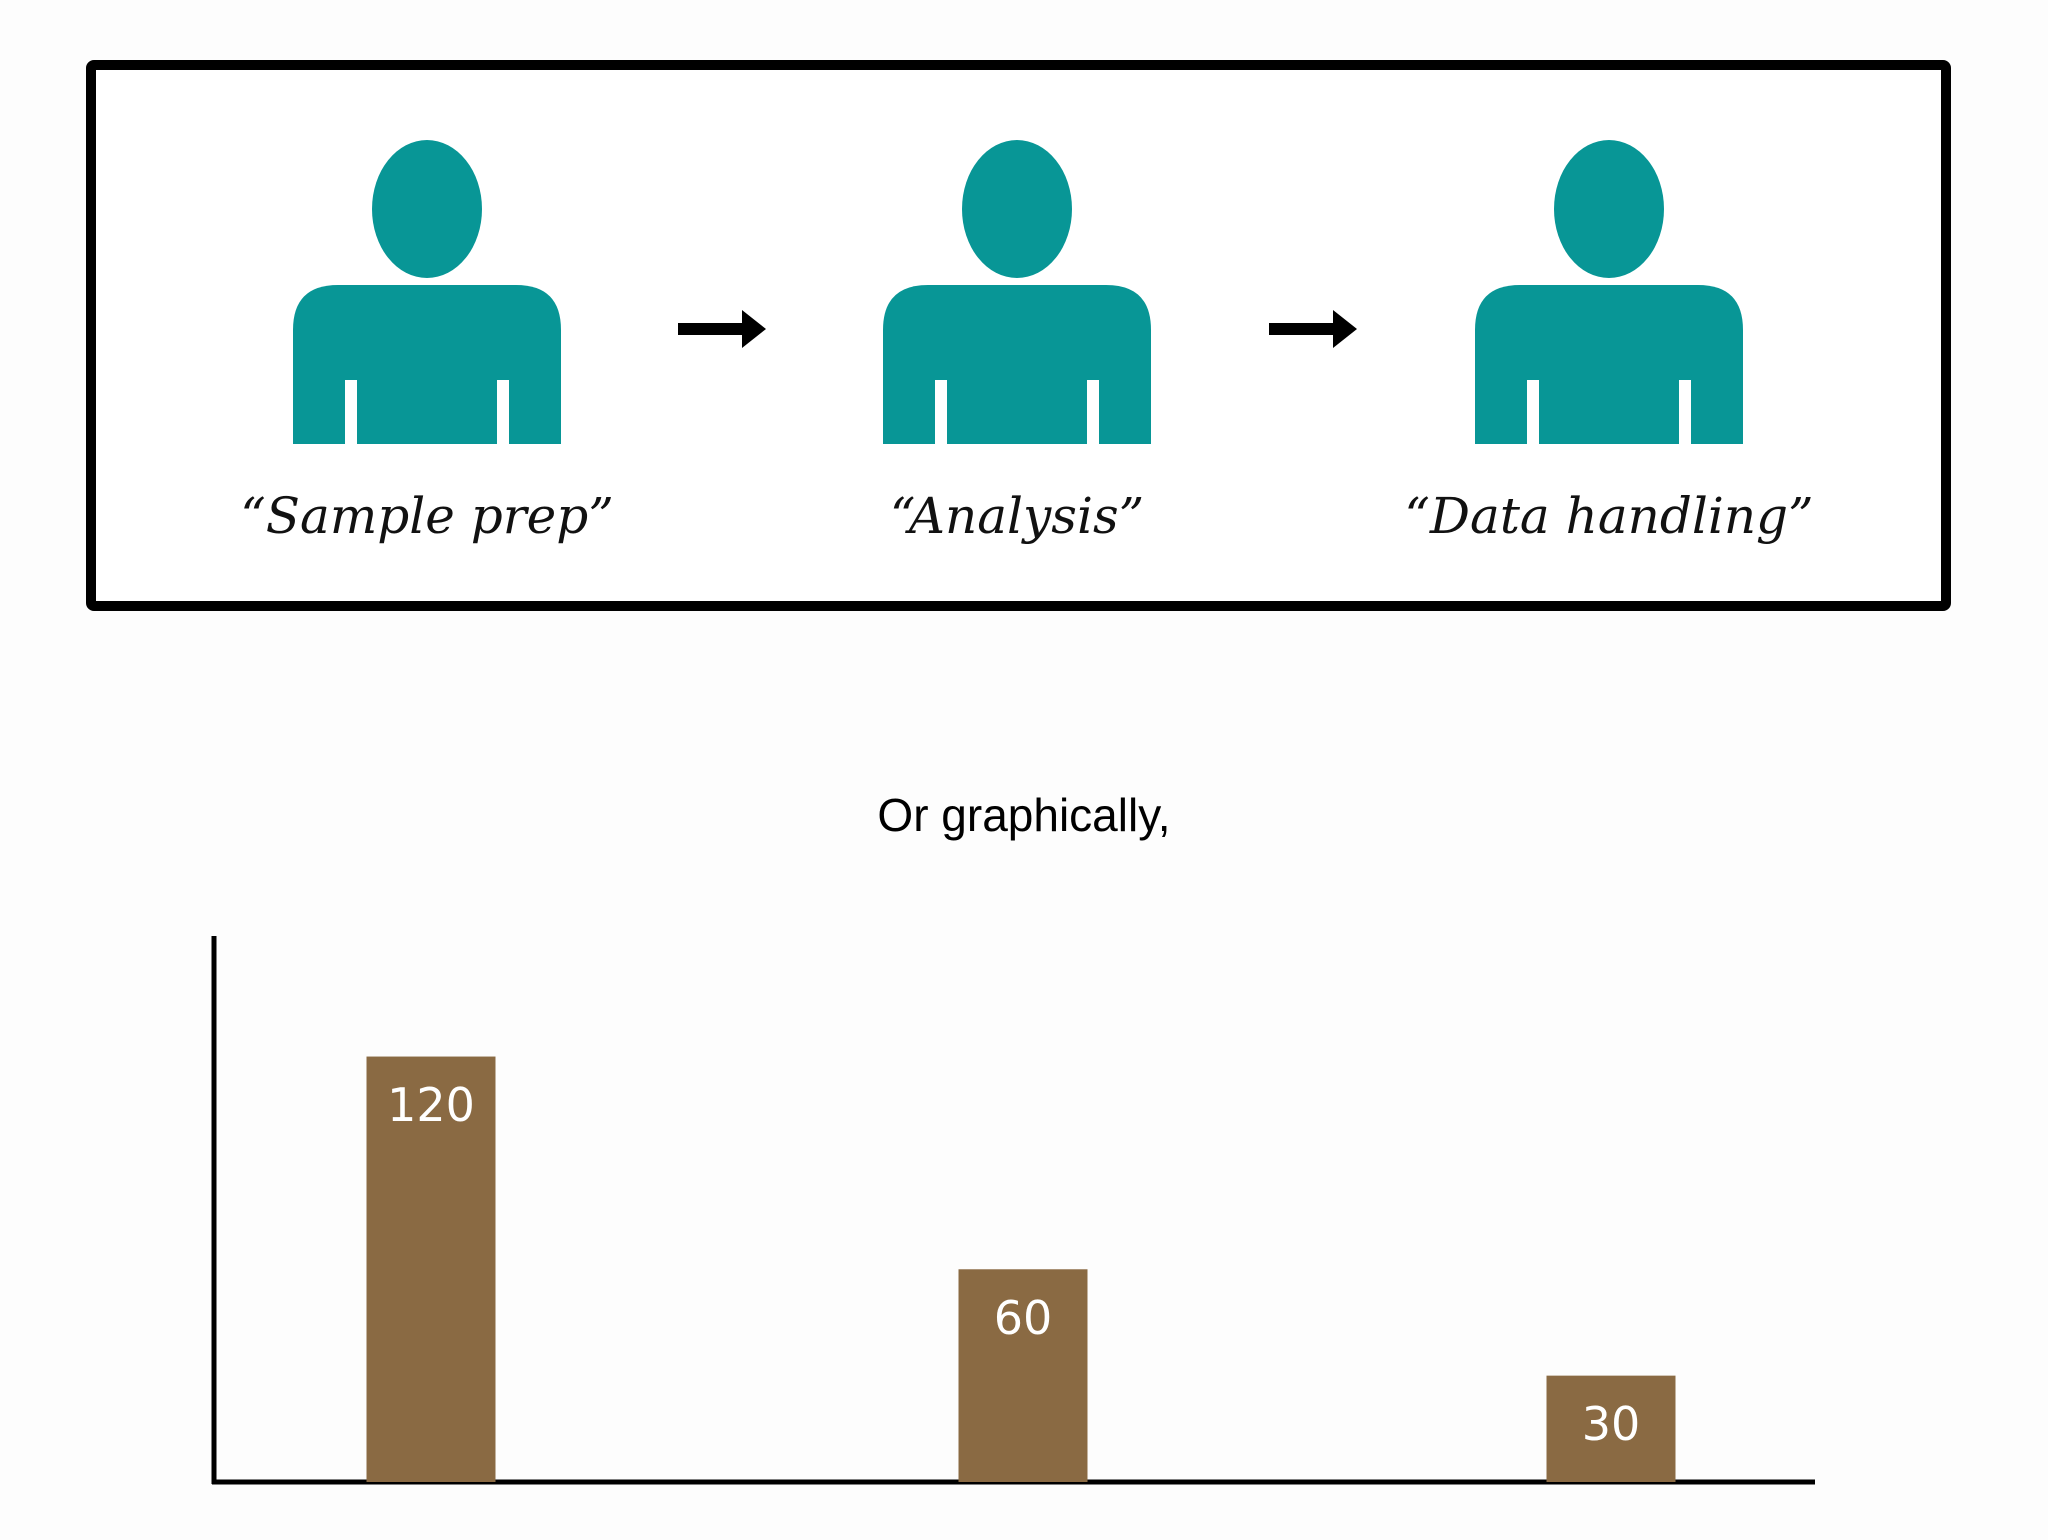 The image size is (2048, 1540). What do you see at coordinates (427, 516) in the screenshot?
I see `step-label: “Sample prep”` at bounding box center [427, 516].